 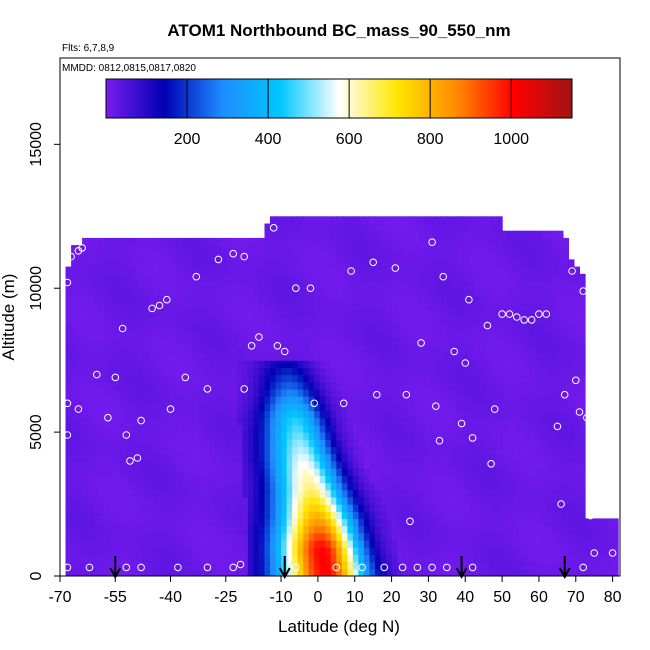 What do you see at coordinates (317, 597) in the screenshot?
I see `x-tick-label: 0` at bounding box center [317, 597].